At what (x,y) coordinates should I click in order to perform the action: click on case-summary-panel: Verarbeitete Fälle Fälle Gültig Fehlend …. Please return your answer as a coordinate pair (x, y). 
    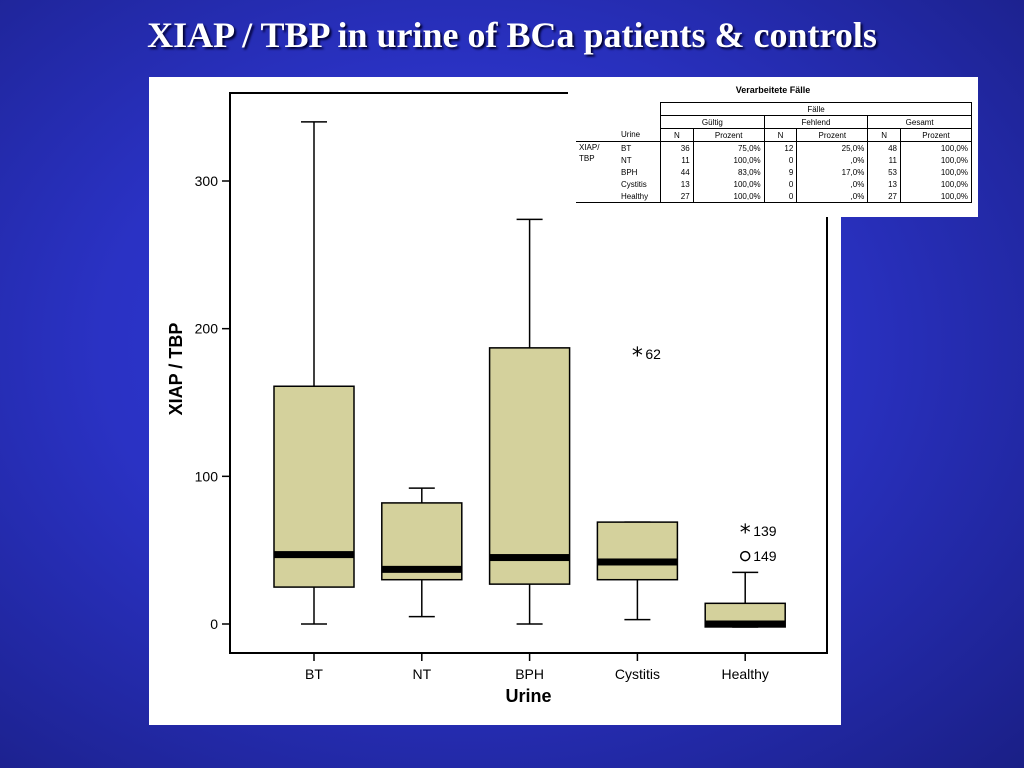
    Looking at the image, I should click on (773, 147).